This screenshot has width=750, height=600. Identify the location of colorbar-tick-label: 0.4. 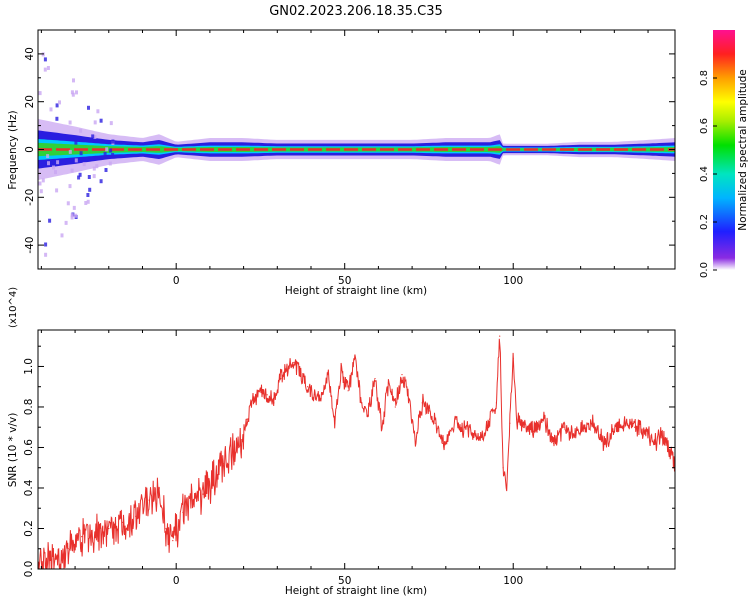
(704, 174).